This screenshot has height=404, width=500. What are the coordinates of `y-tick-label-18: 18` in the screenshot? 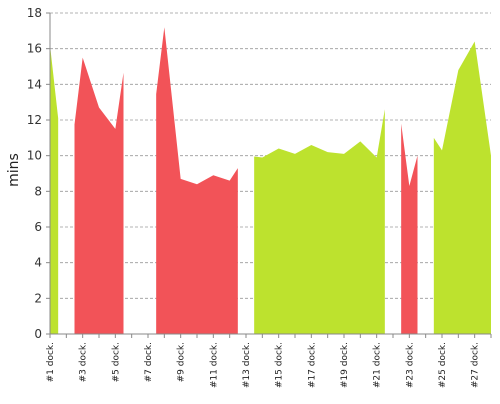 It's located at (34, 13).